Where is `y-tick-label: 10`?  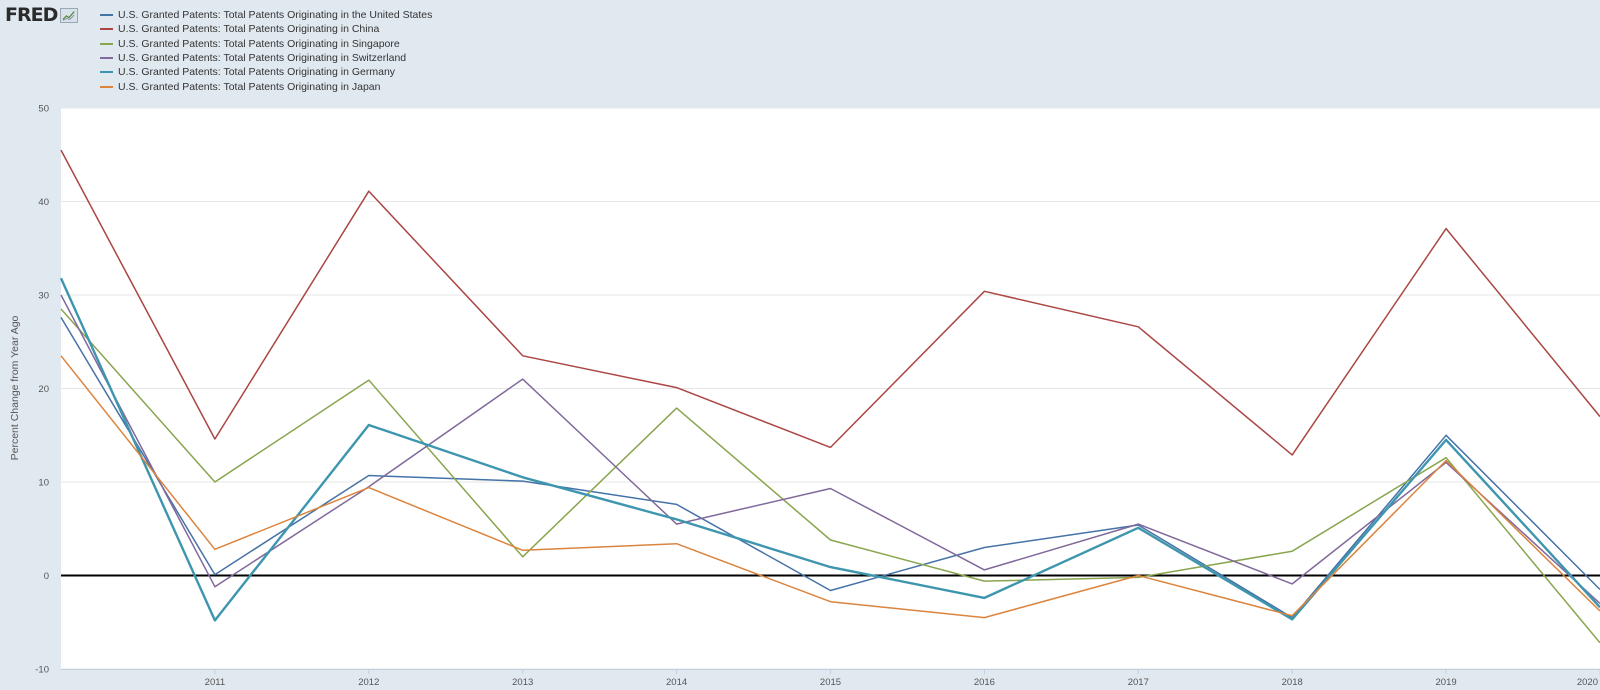 y-tick-label: 10 is located at coordinates (43, 483).